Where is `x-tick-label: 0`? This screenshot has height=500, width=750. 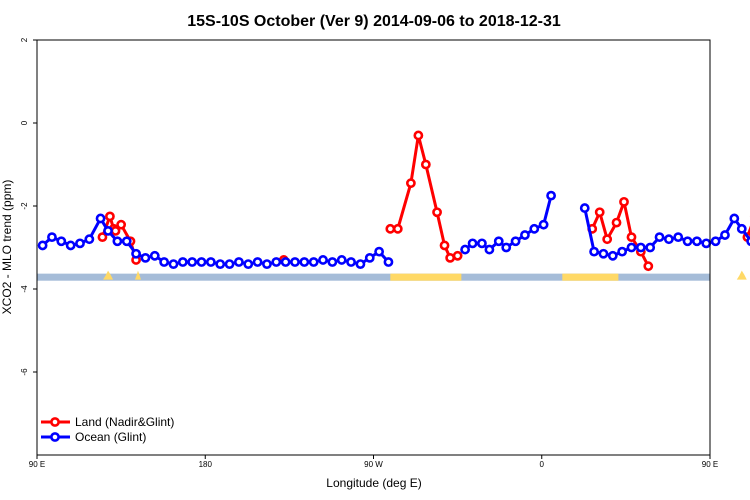 x-tick-label: 0 is located at coordinates (542, 464).